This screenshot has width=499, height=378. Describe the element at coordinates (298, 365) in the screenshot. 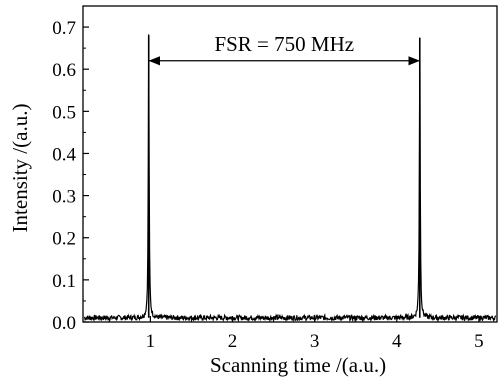

I see `x-axis-label: Scanning time /(a.u.)` at that location.